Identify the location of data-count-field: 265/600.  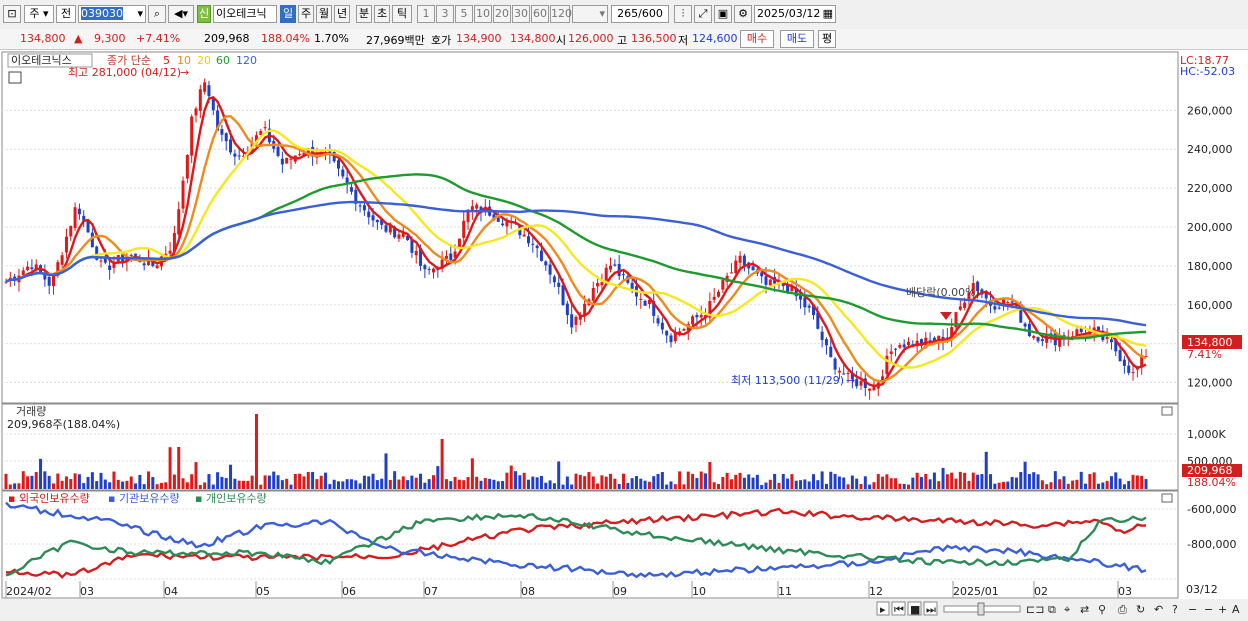
(640, 14).